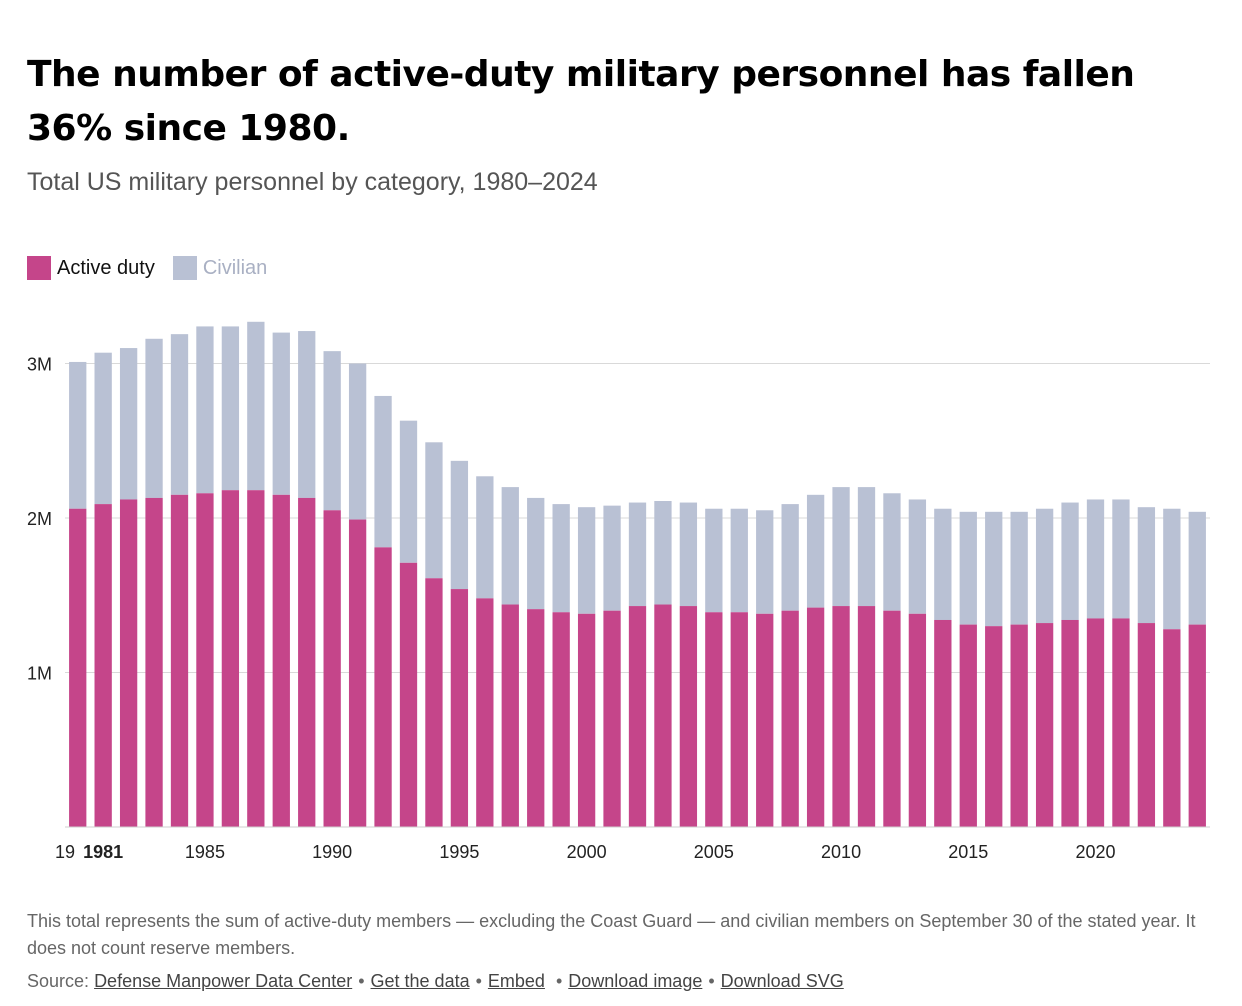 This screenshot has height=1006, width=1242. Describe the element at coordinates (78, 667) in the screenshot. I see `bar-active-1980` at that location.